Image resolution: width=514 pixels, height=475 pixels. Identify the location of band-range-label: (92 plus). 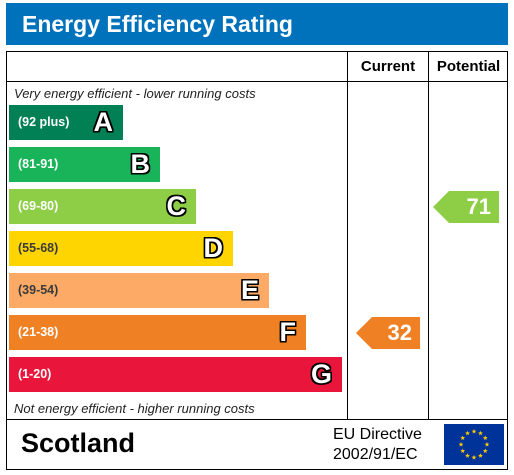
(44, 122).